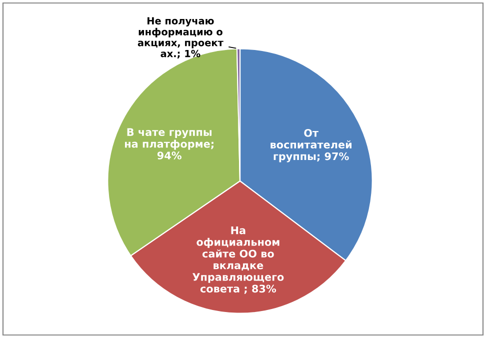 The width and height of the screenshot is (486, 338). What do you see at coordinates (169, 144) in the screenshot?
I see `slice-label: В чате группы на платформе; 94%` at bounding box center [169, 144].